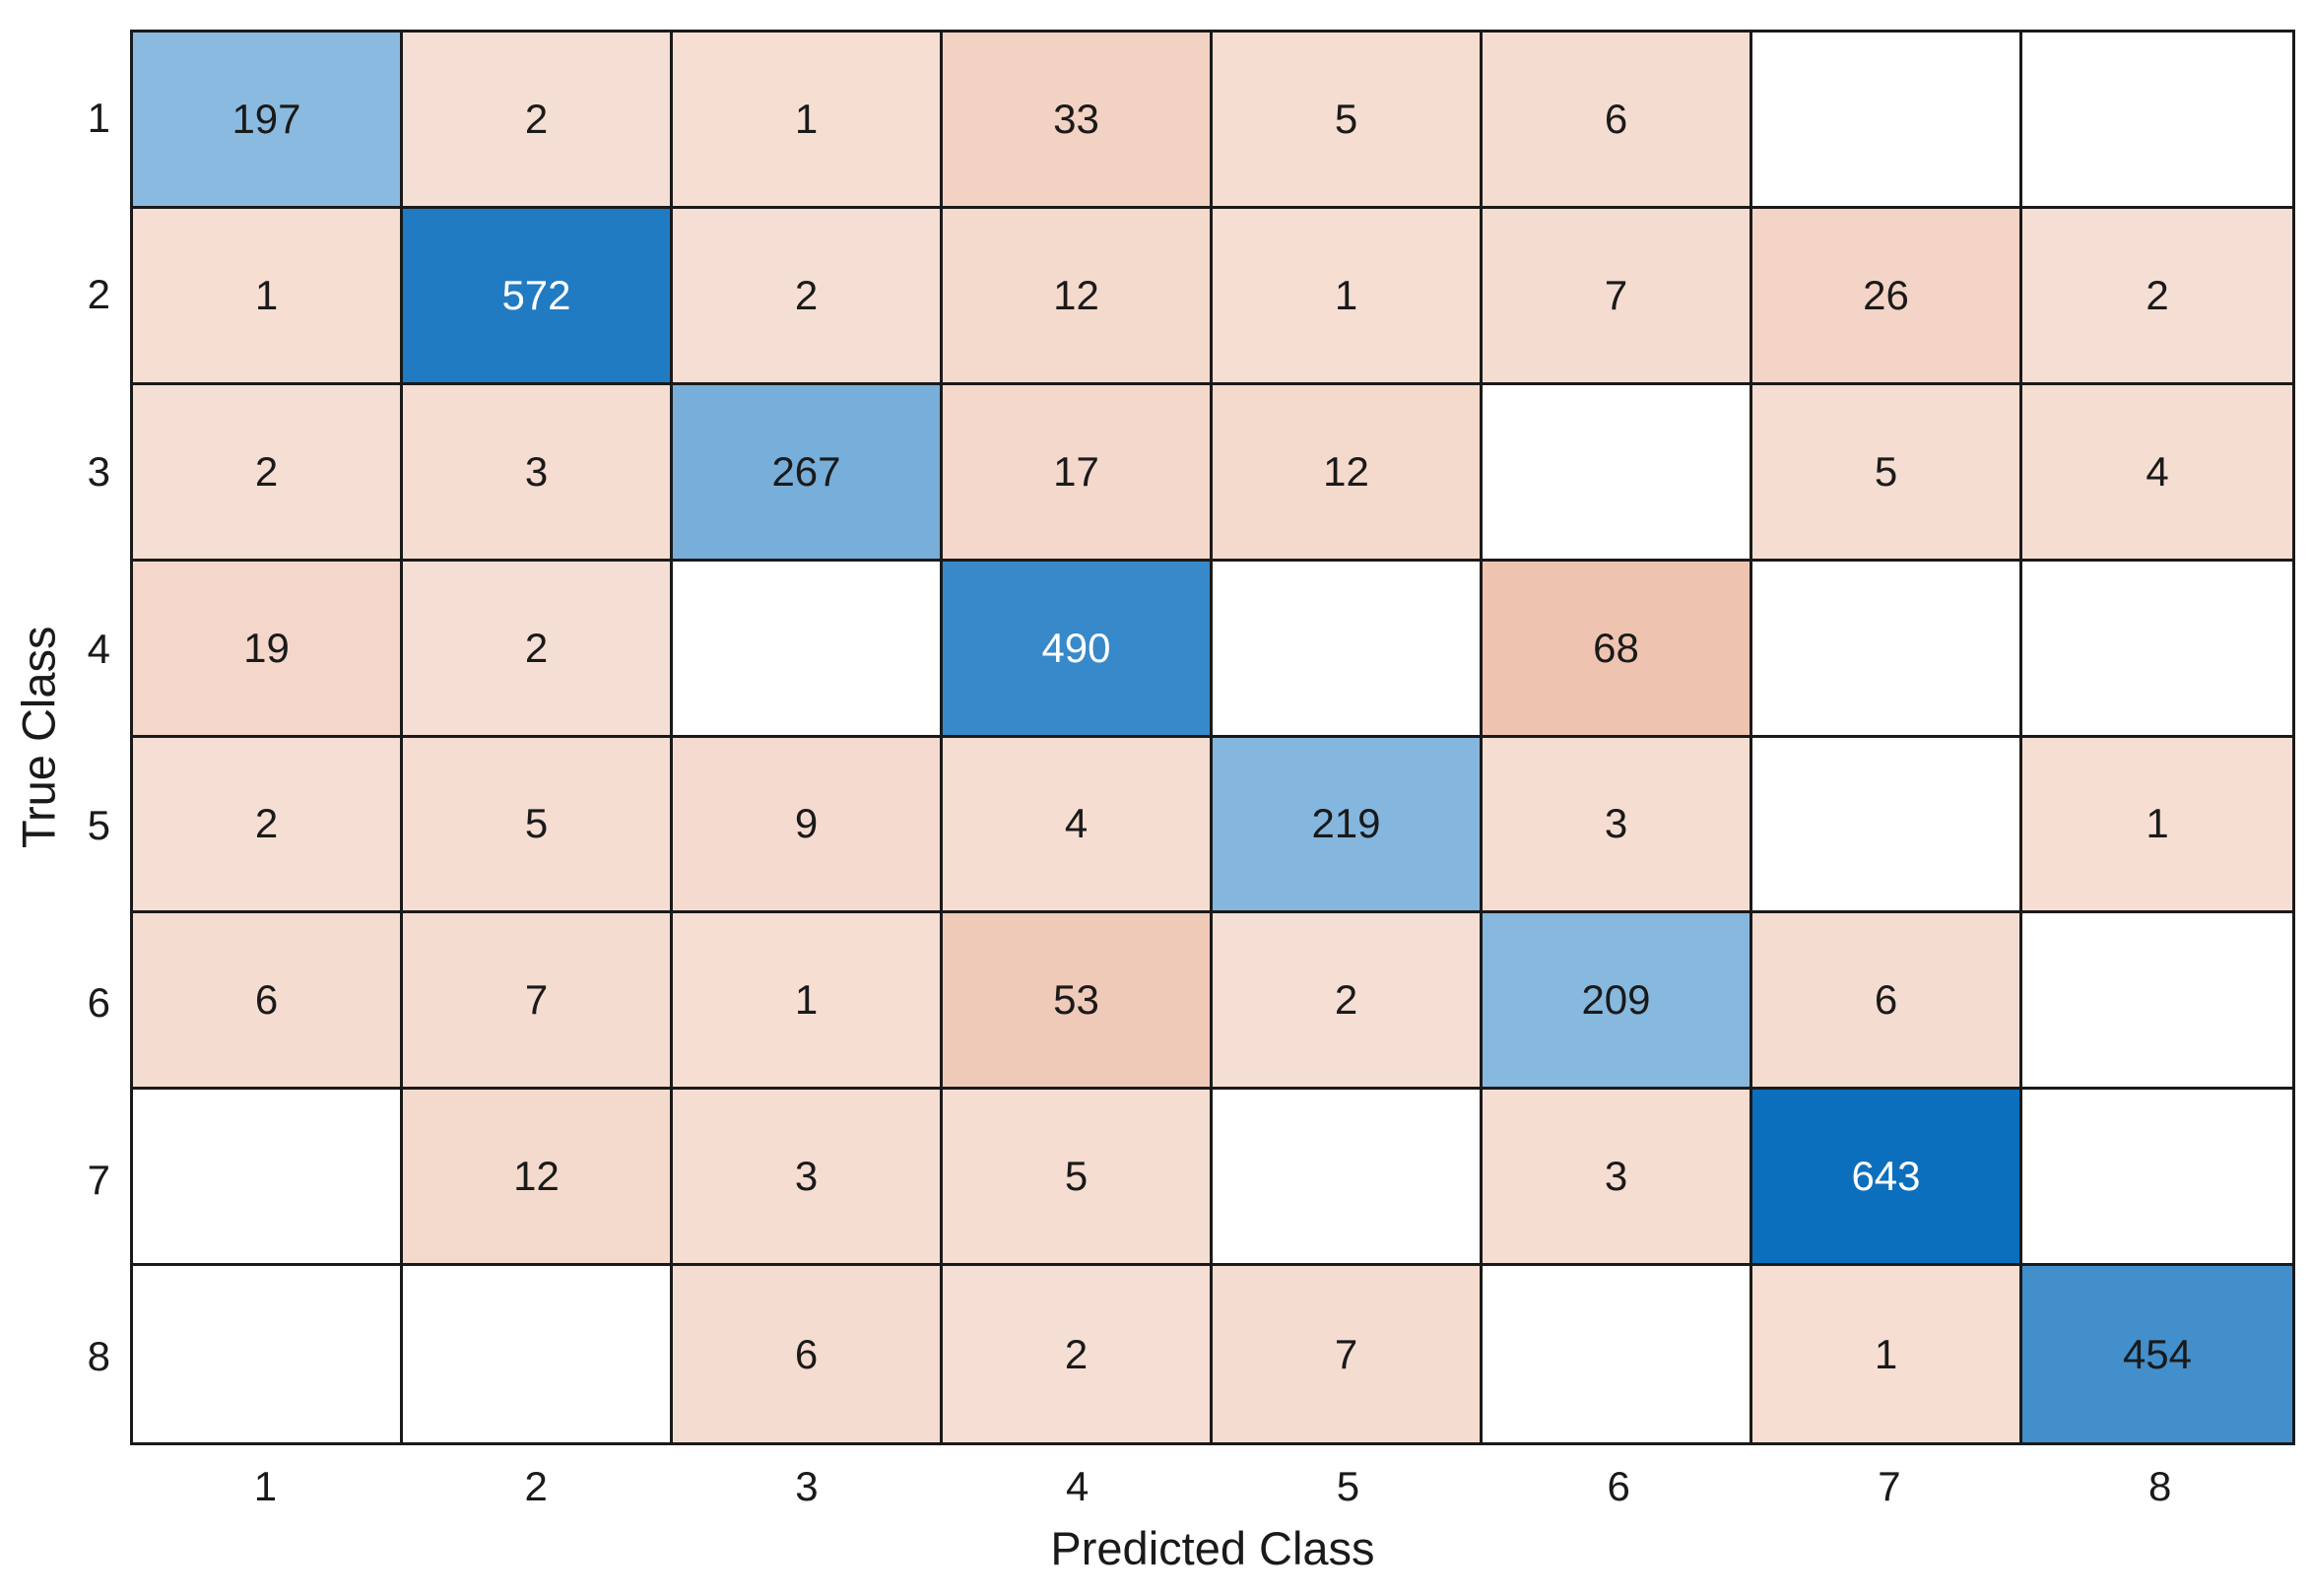 Image resolution: width=2311 pixels, height=1596 pixels. What do you see at coordinates (1617, 1354) in the screenshot?
I see `matrix-cell-r8-c6` at bounding box center [1617, 1354].